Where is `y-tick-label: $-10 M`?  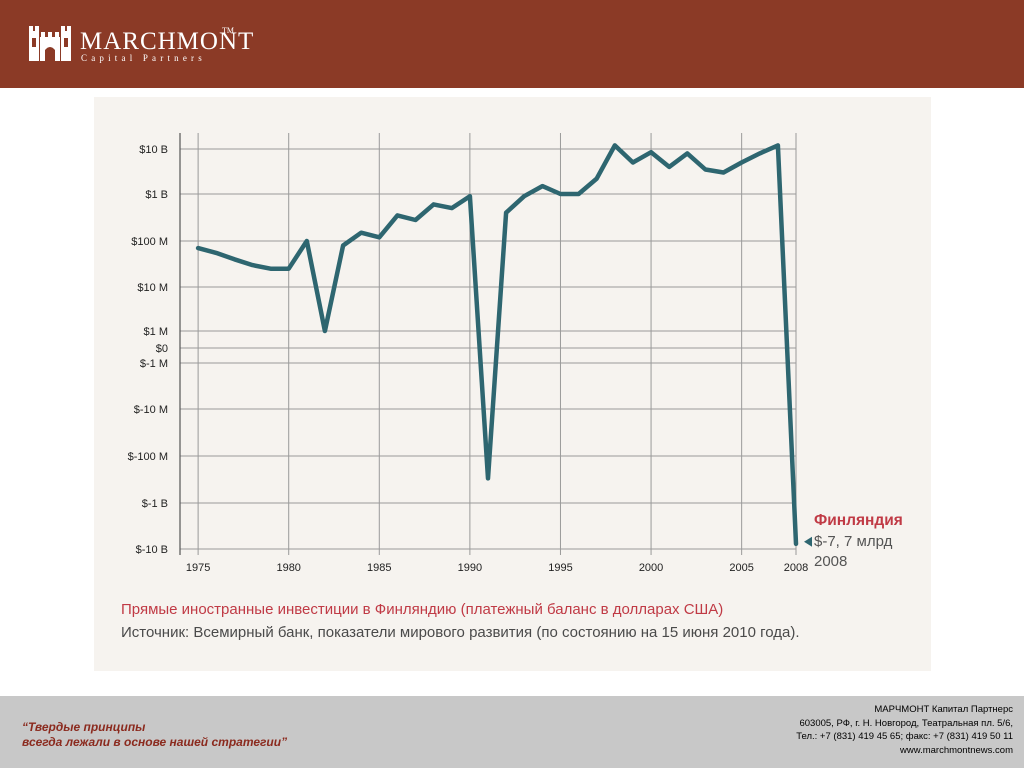 y-tick-label: $-10 M is located at coordinates (151, 410).